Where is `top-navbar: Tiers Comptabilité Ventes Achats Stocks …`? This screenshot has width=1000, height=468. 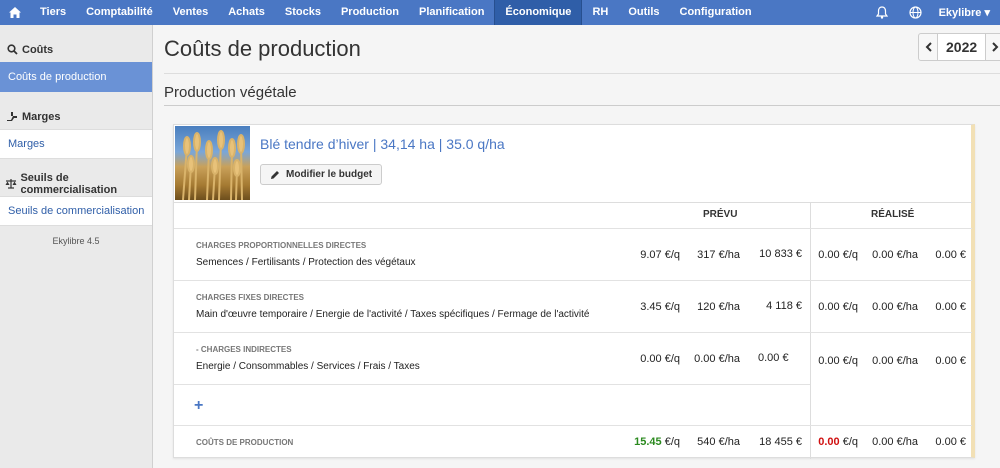 top-navbar: Tiers Comptabilité Ventes Achats Stocks … is located at coordinates (500, 12).